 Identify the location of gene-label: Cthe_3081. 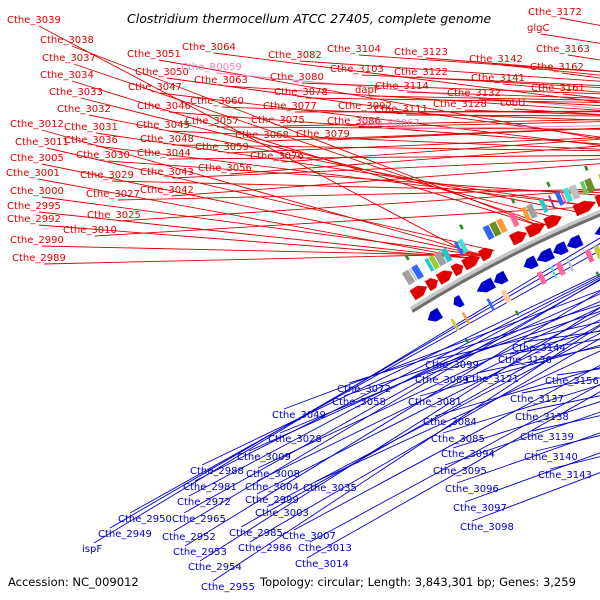
(435, 402).